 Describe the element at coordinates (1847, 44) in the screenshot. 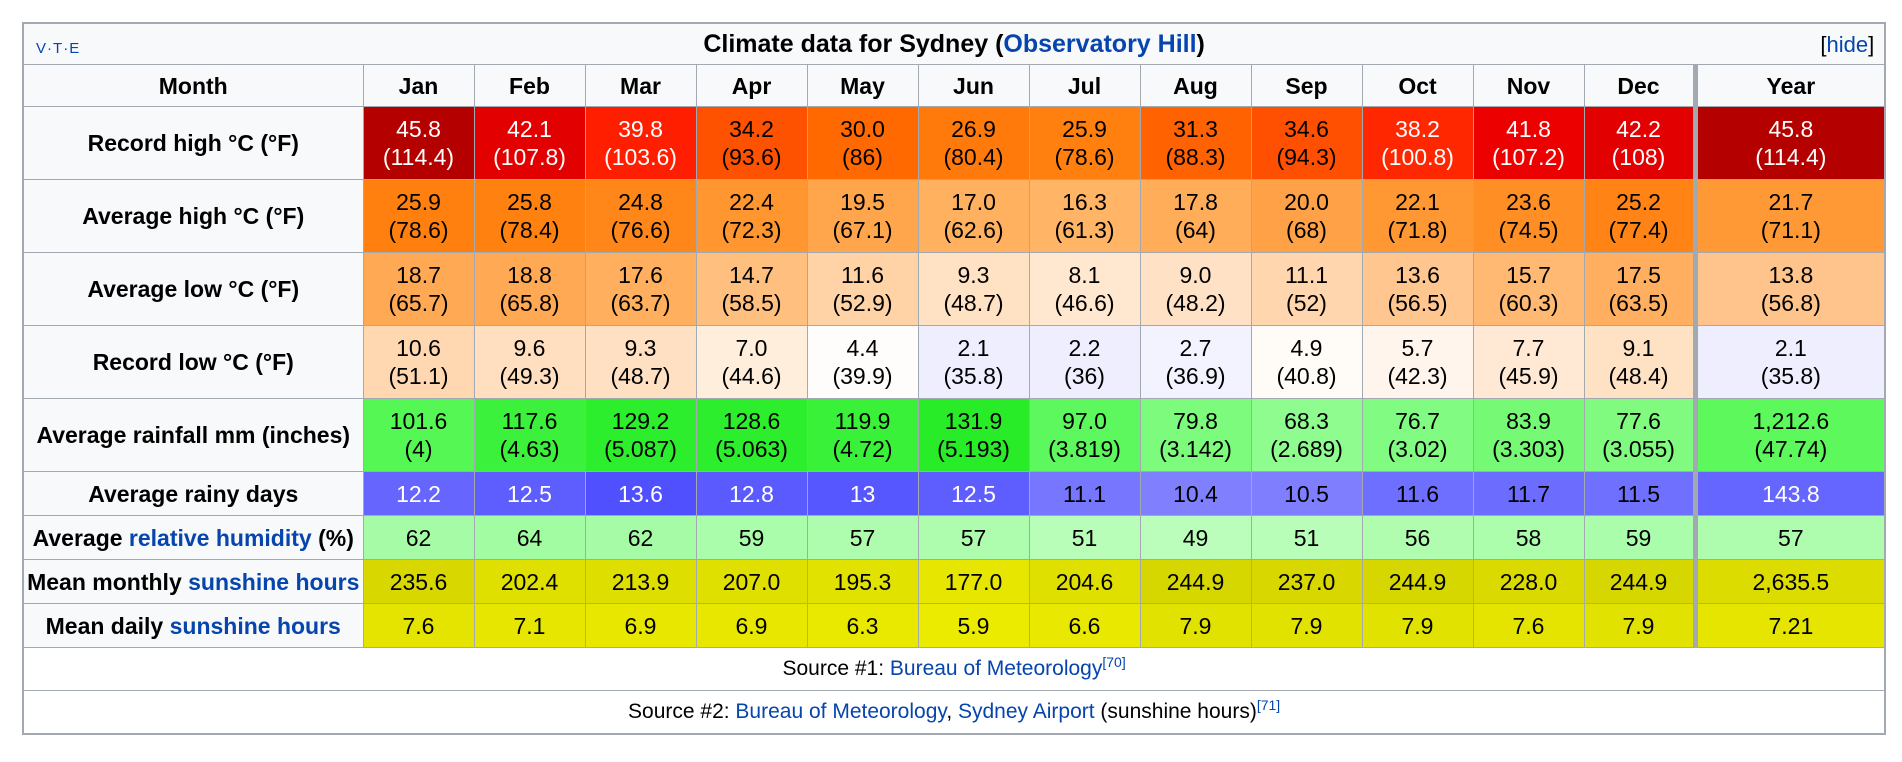

I see `hide-link: hide` at that location.